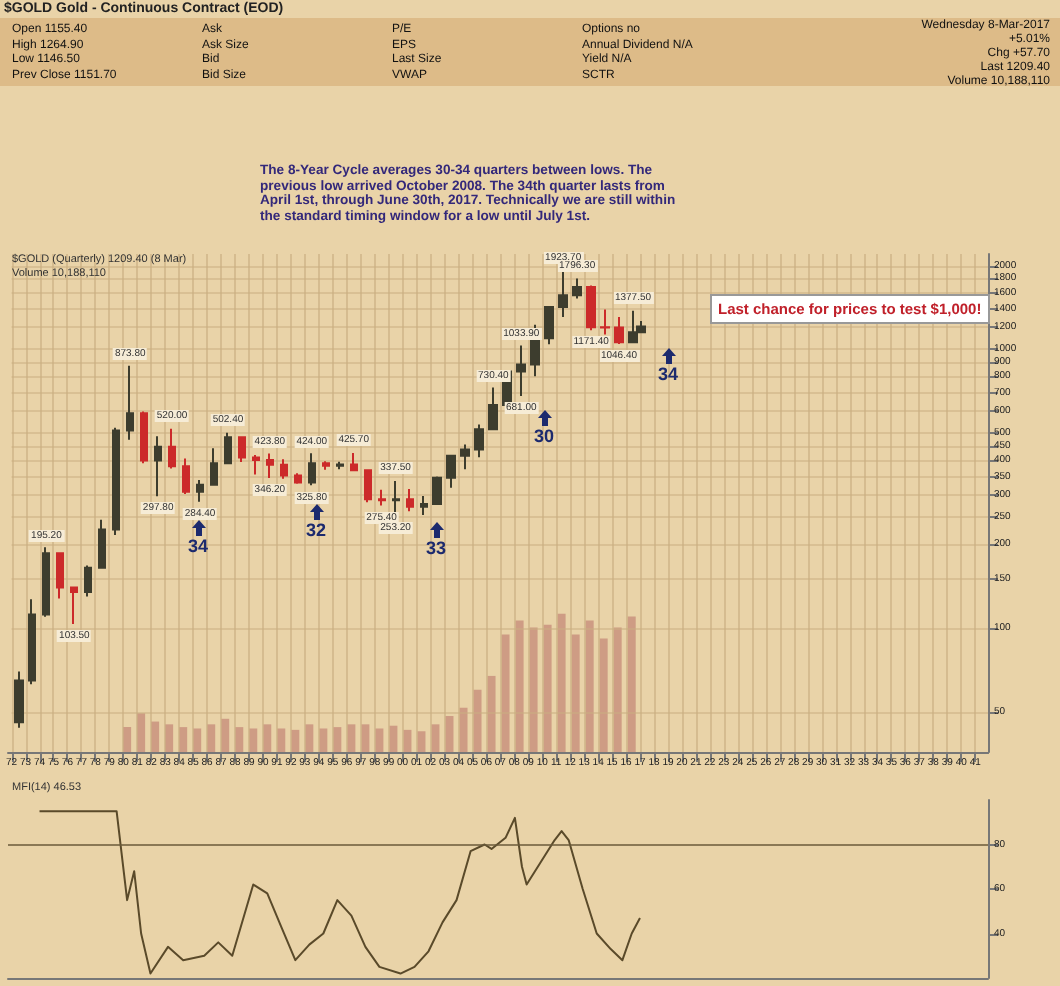  Describe the element at coordinates (316, 530) in the screenshot. I see `annotation: 32` at that location.